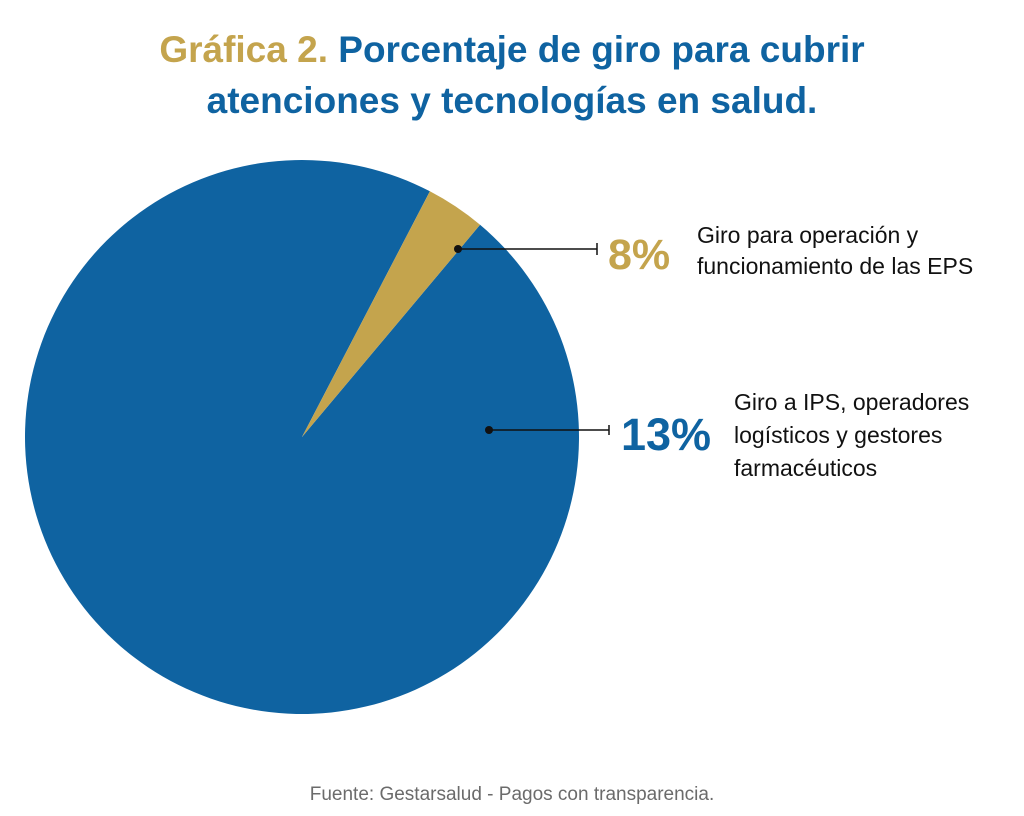 This screenshot has width=1024, height=816. I want to click on leader-dot-ips, so click(489, 430).